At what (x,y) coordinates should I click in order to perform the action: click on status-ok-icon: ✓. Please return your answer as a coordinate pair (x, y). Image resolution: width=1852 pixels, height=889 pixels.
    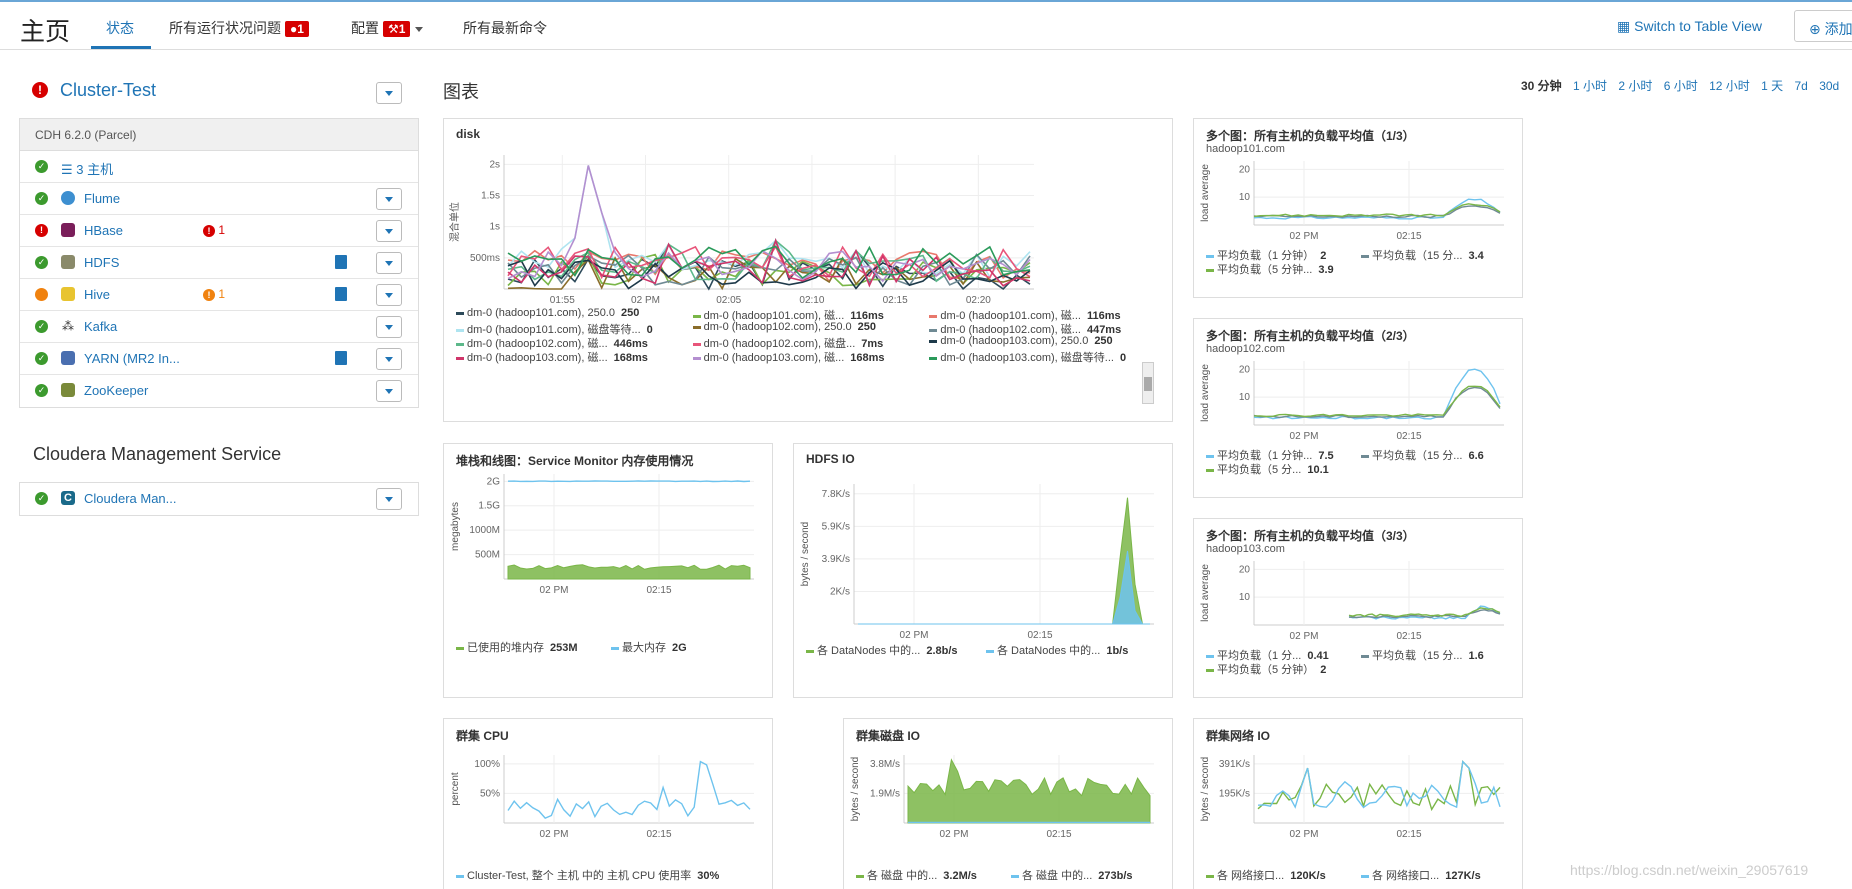
    Looking at the image, I should click on (41, 390).